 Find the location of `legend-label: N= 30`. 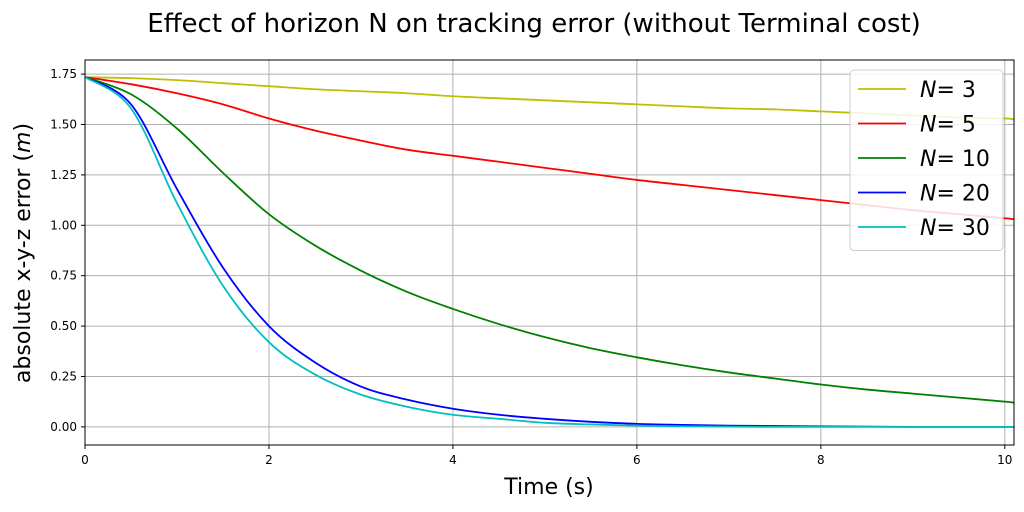

legend-label: N= 30 is located at coordinates (955, 228).